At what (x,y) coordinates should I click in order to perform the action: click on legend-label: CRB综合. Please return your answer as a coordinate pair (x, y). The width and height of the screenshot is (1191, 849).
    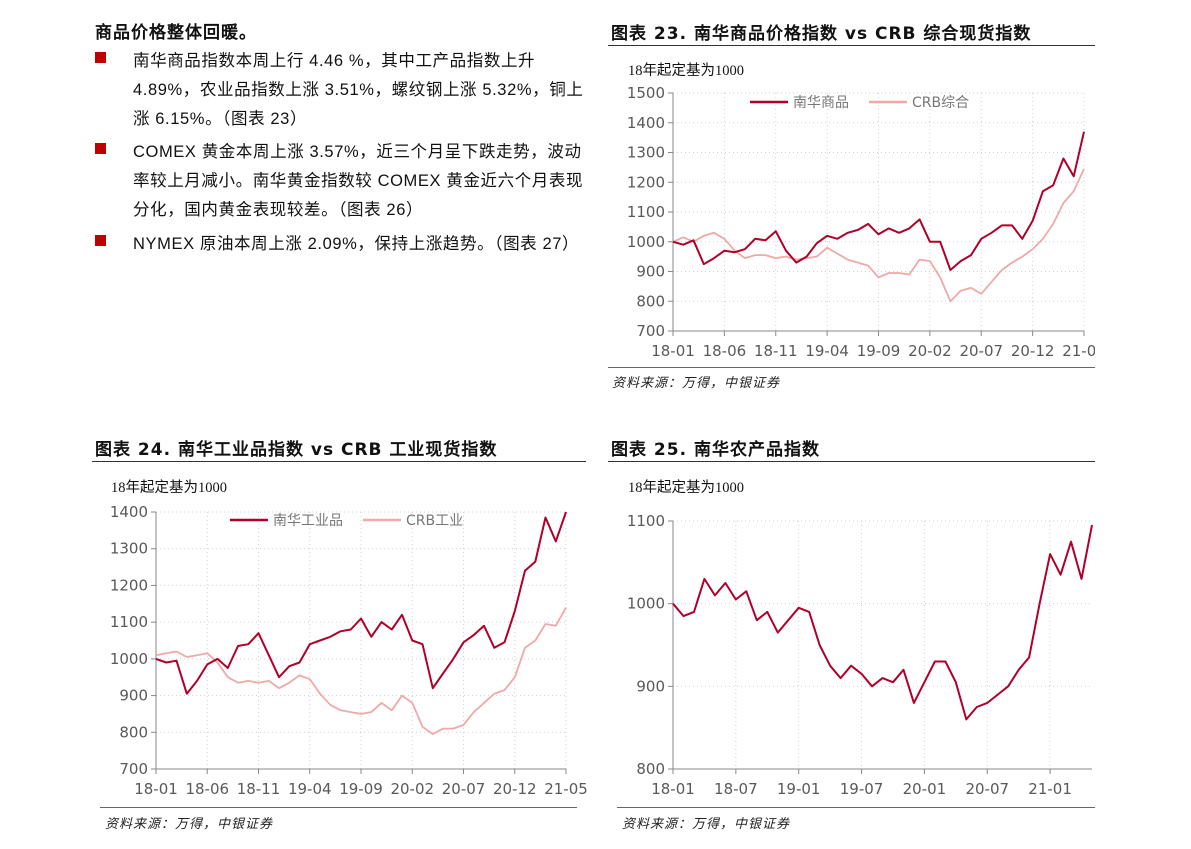
    Looking at the image, I should click on (940, 103).